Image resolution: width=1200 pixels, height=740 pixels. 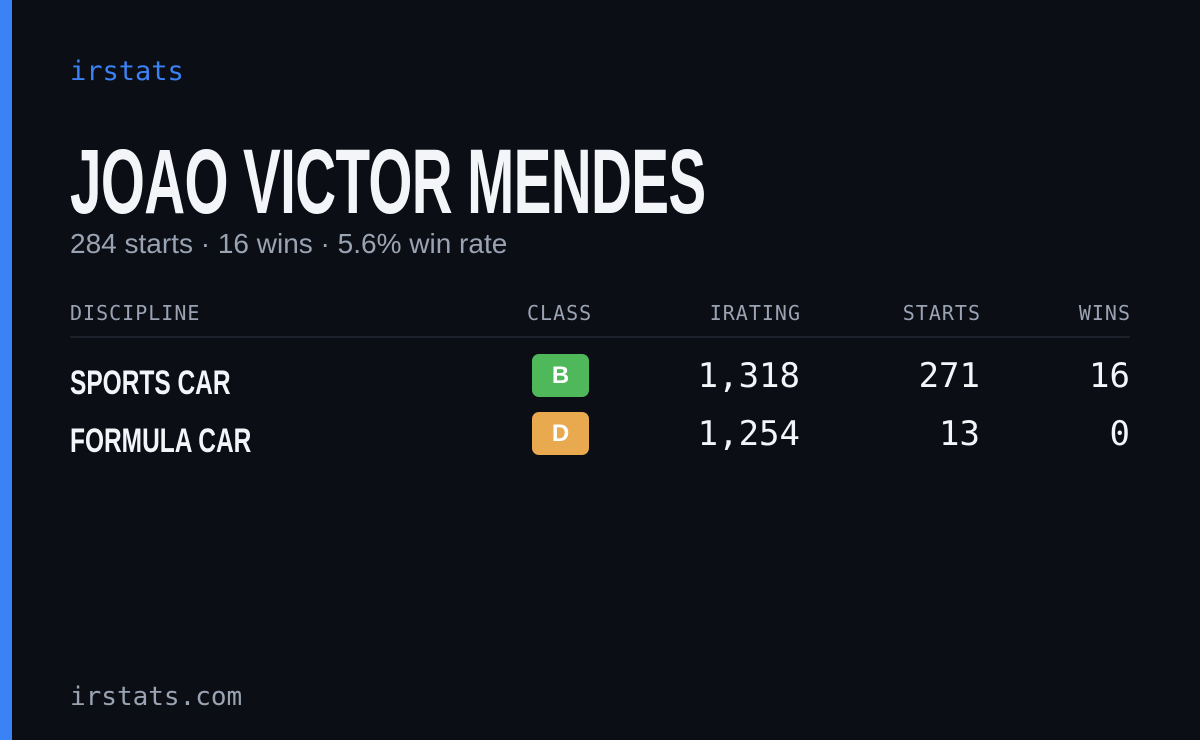 What do you see at coordinates (150, 383) in the screenshot?
I see `discipline: SPORTS CAR` at bounding box center [150, 383].